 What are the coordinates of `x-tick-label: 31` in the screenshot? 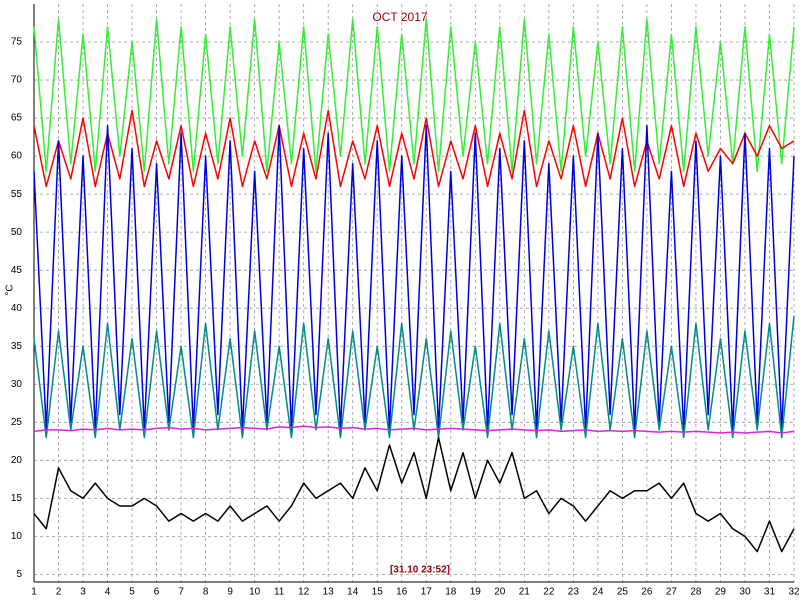 It's located at (770, 592).